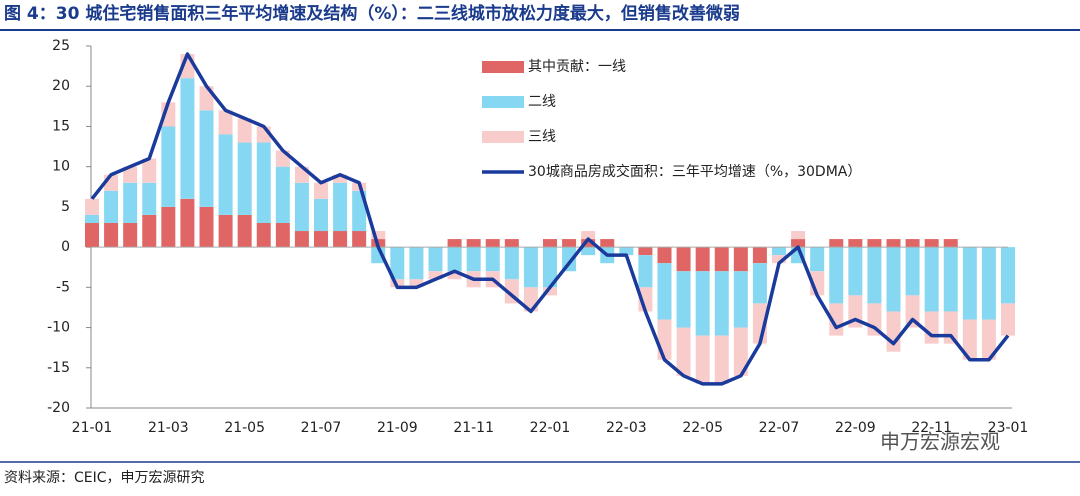  Describe the element at coordinates (244, 428) in the screenshot. I see `x-tick-label: 21-05` at that location.